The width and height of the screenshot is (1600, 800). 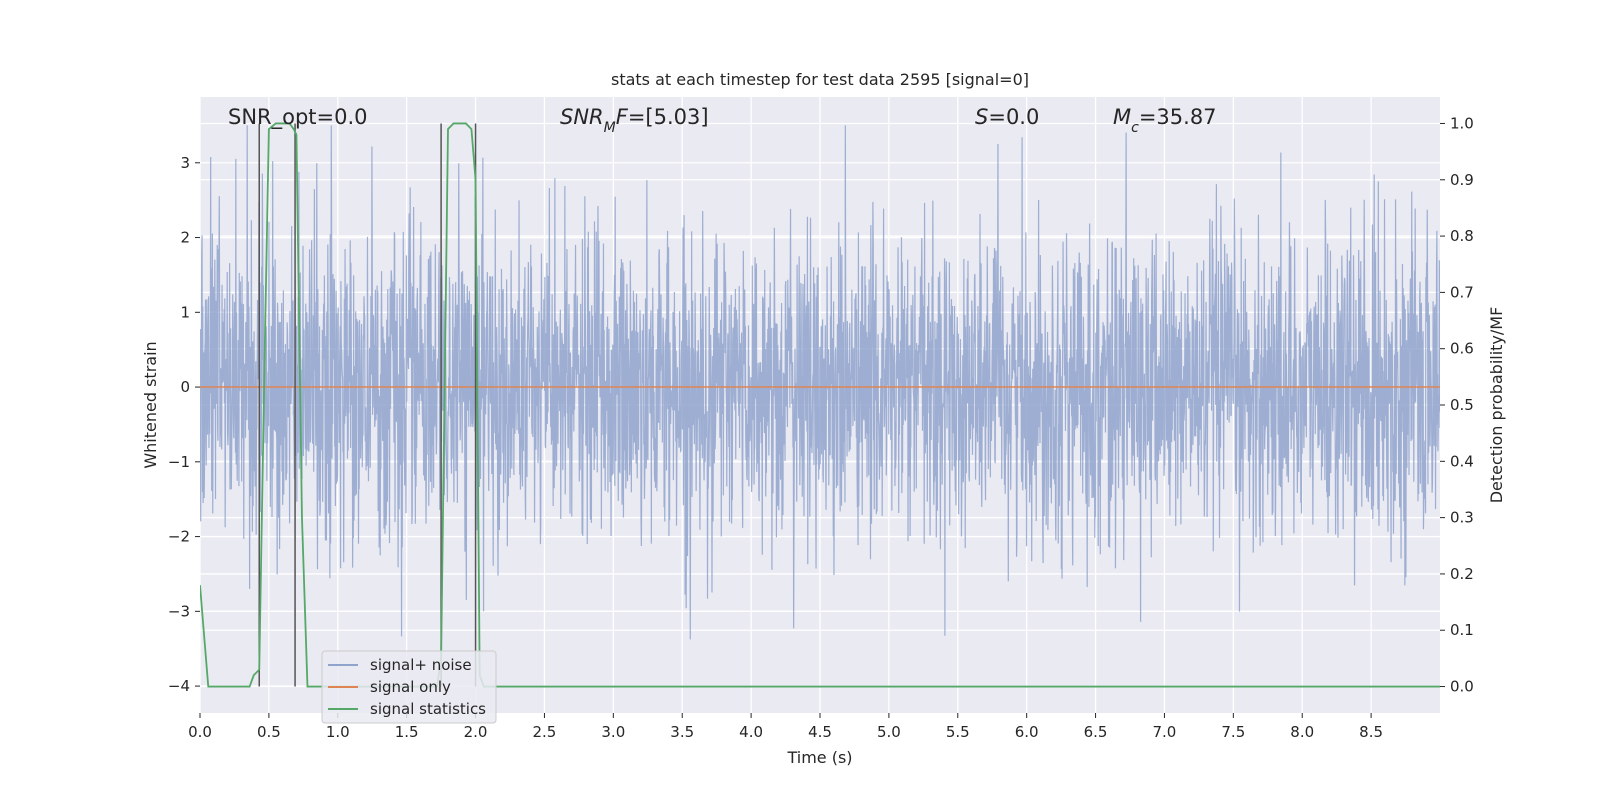 What do you see at coordinates (1462, 123) in the screenshot?
I see `y2-tick-label: 1.0` at bounding box center [1462, 123].